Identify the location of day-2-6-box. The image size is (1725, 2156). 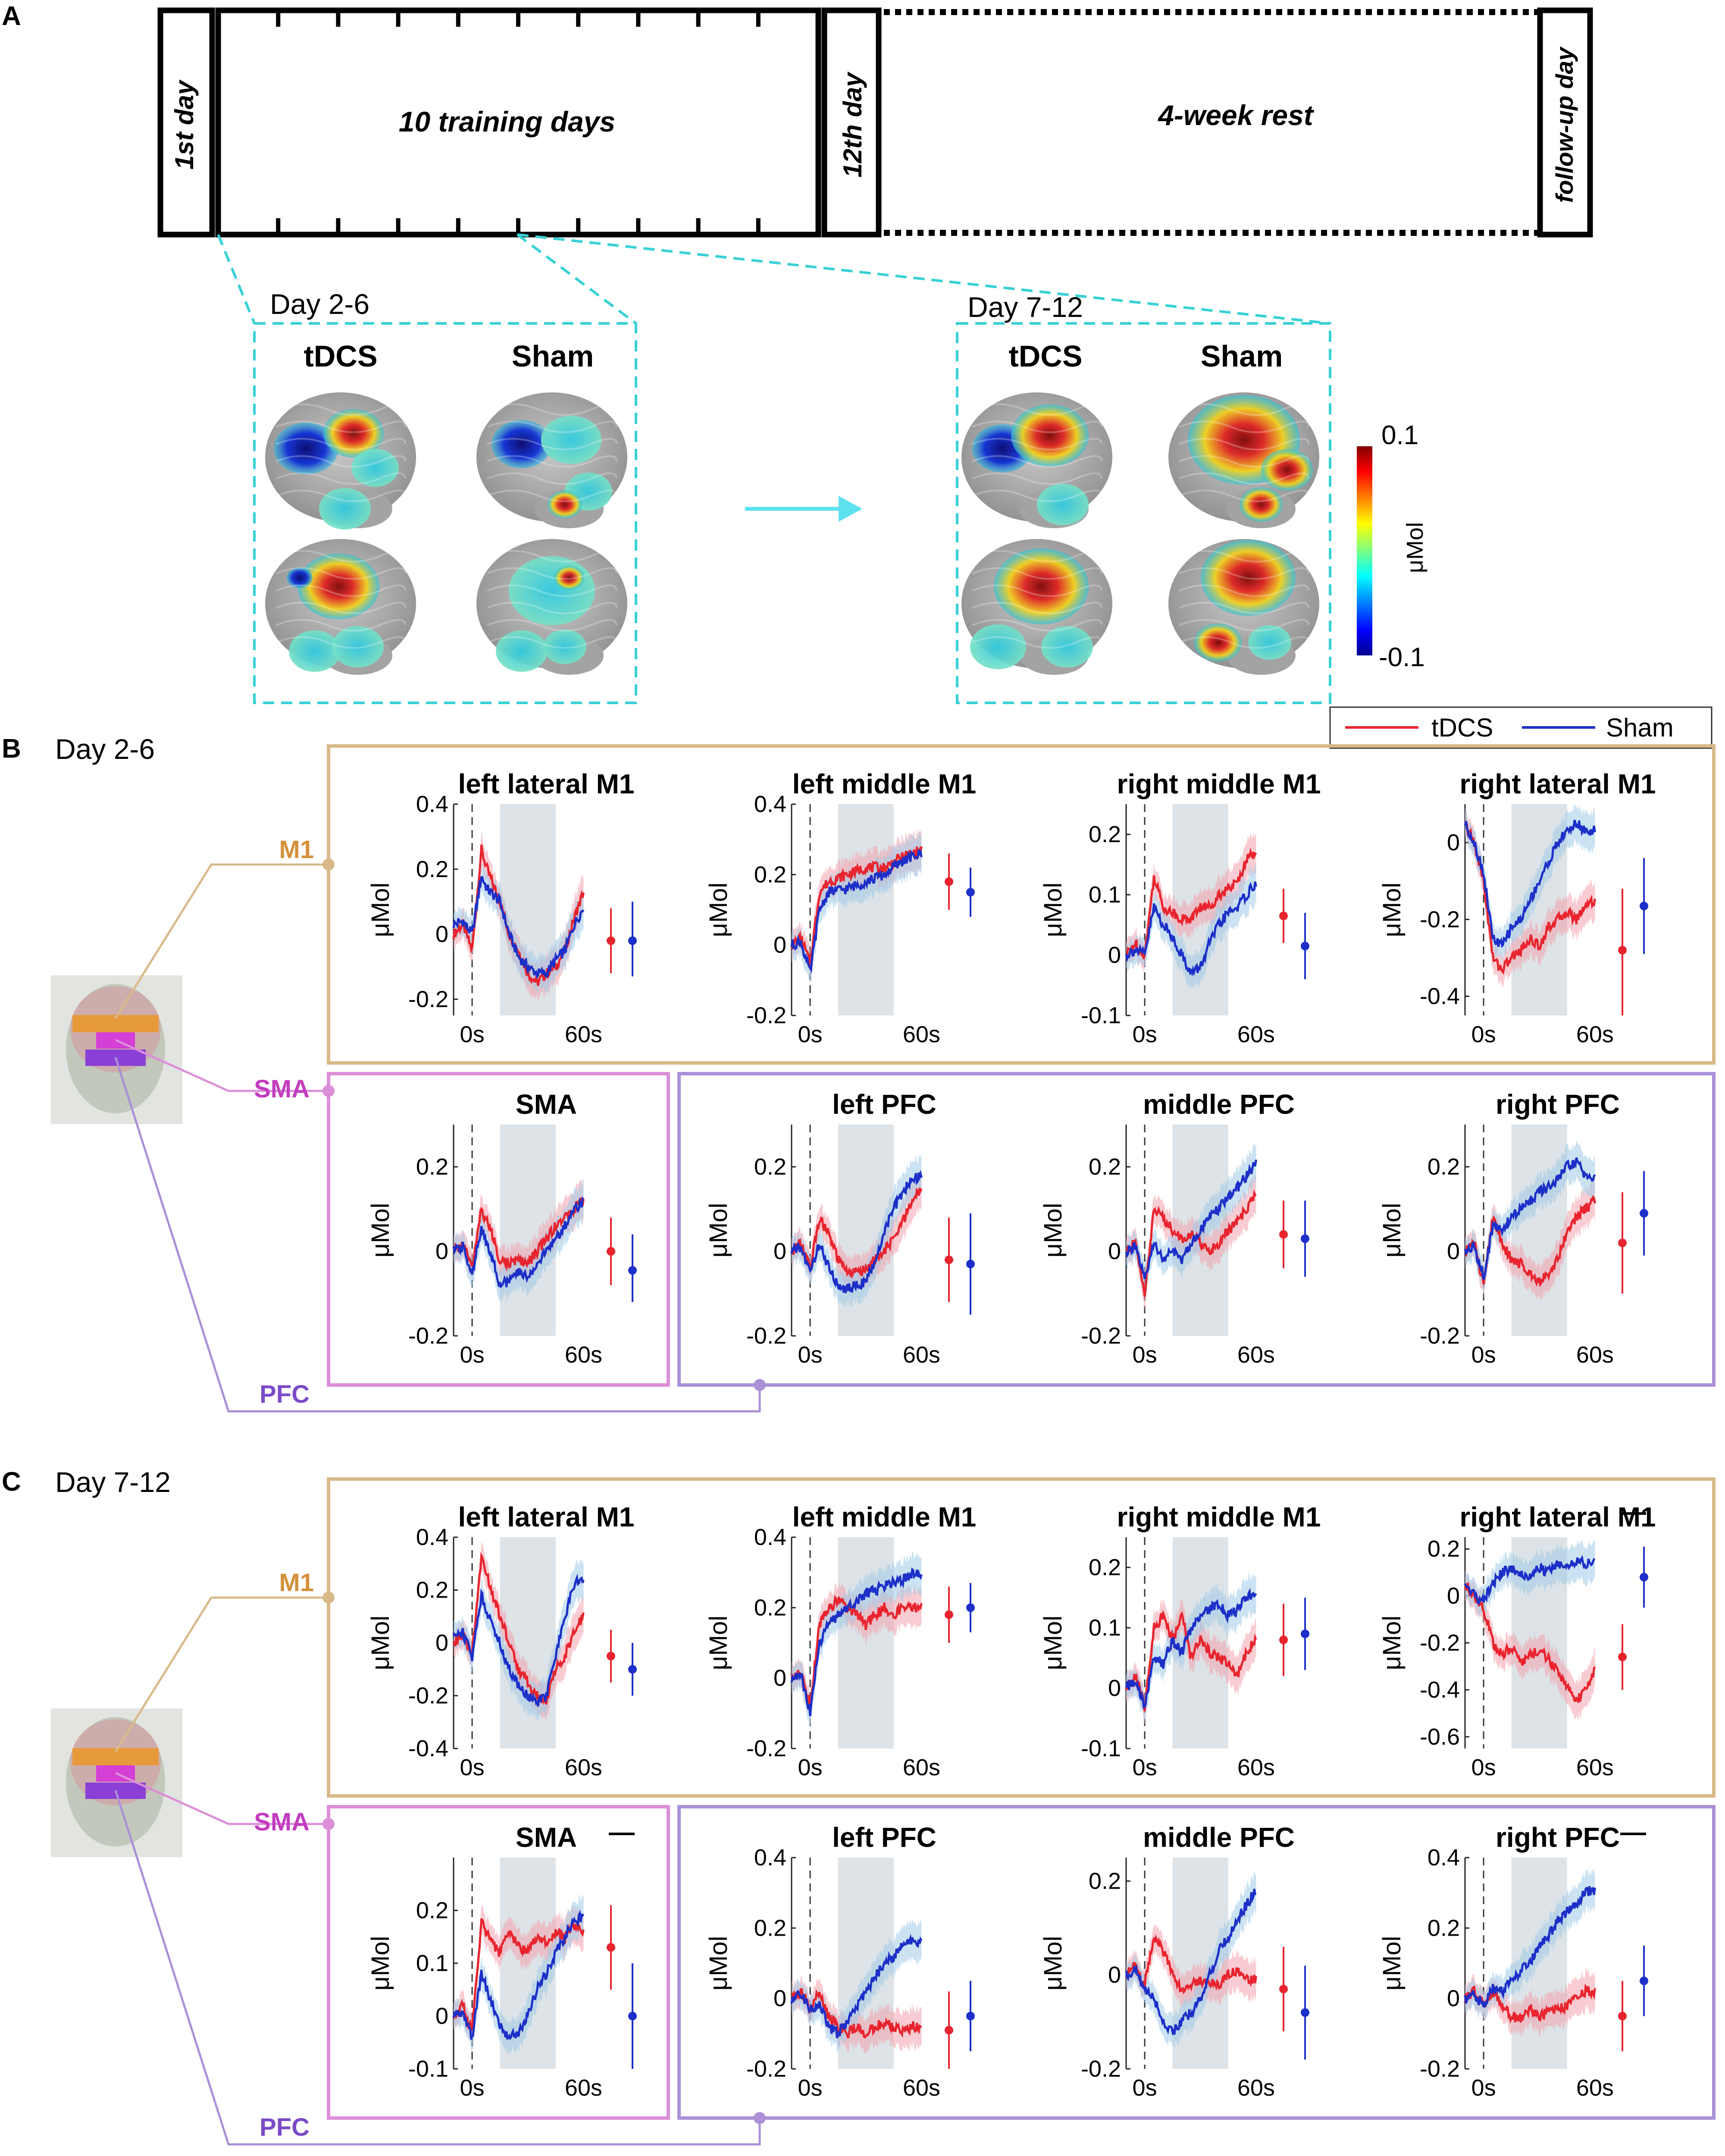
(445, 513).